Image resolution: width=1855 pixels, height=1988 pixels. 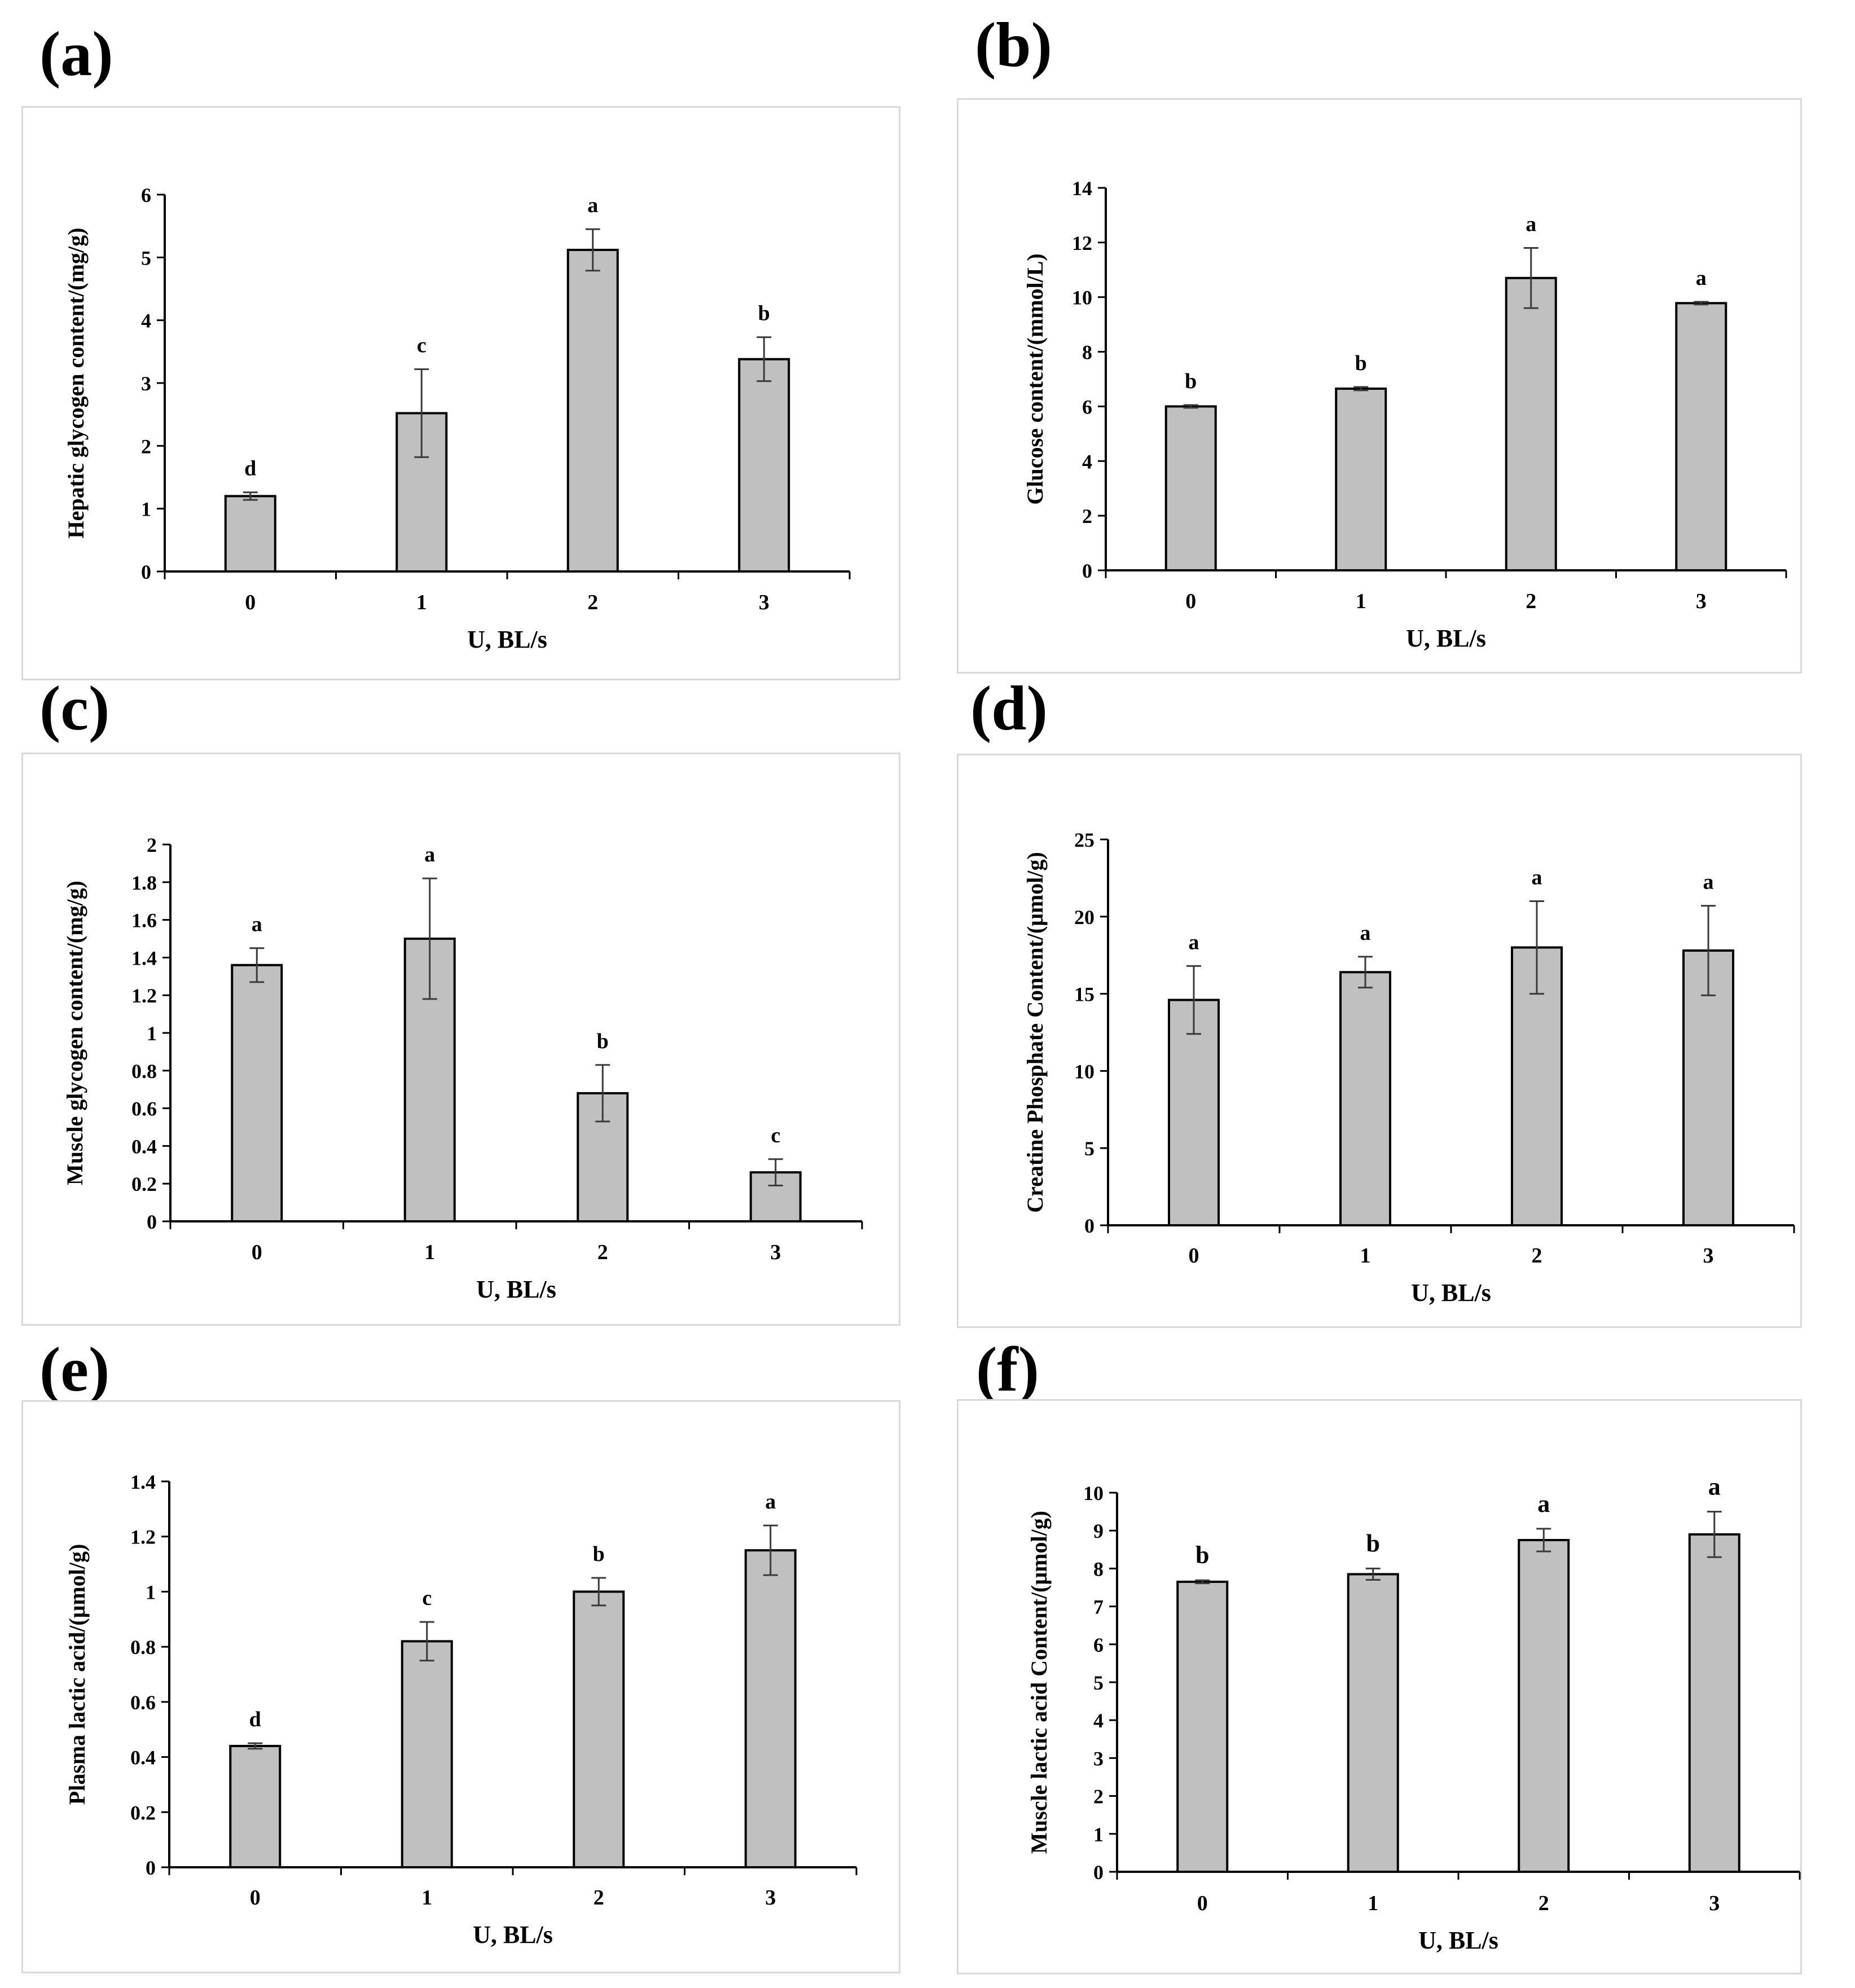 What do you see at coordinates (143, 1482) in the screenshot?
I see `y-tick-label: 1.4` at bounding box center [143, 1482].